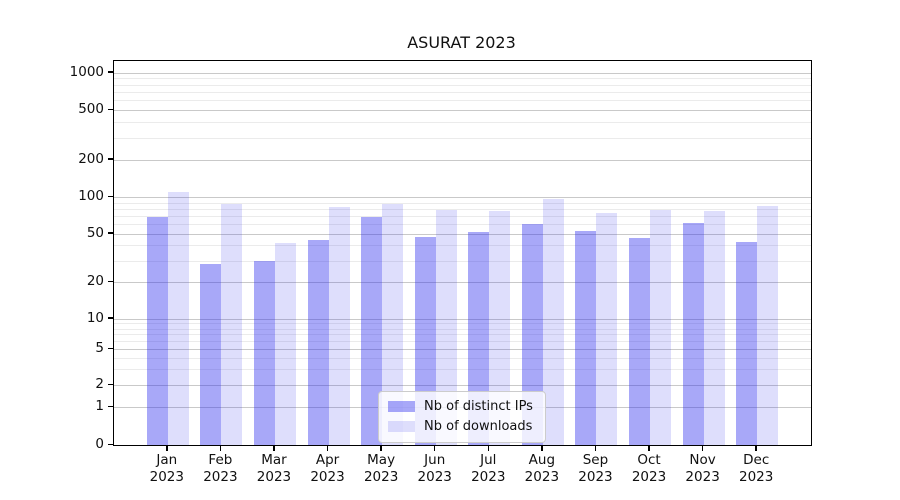 Image resolution: width=900 pixels, height=500 pixels. I want to click on x-tick-label: Dec 2023, so click(756, 468).